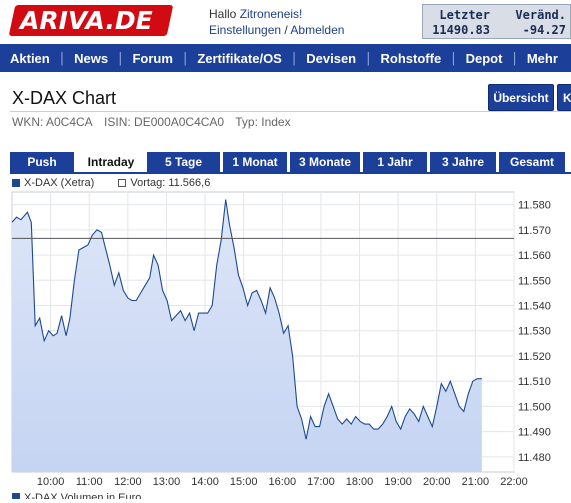 This screenshot has height=503, width=571. Describe the element at coordinates (51, 482) in the screenshot. I see `x-tick-label: 10:00` at that location.